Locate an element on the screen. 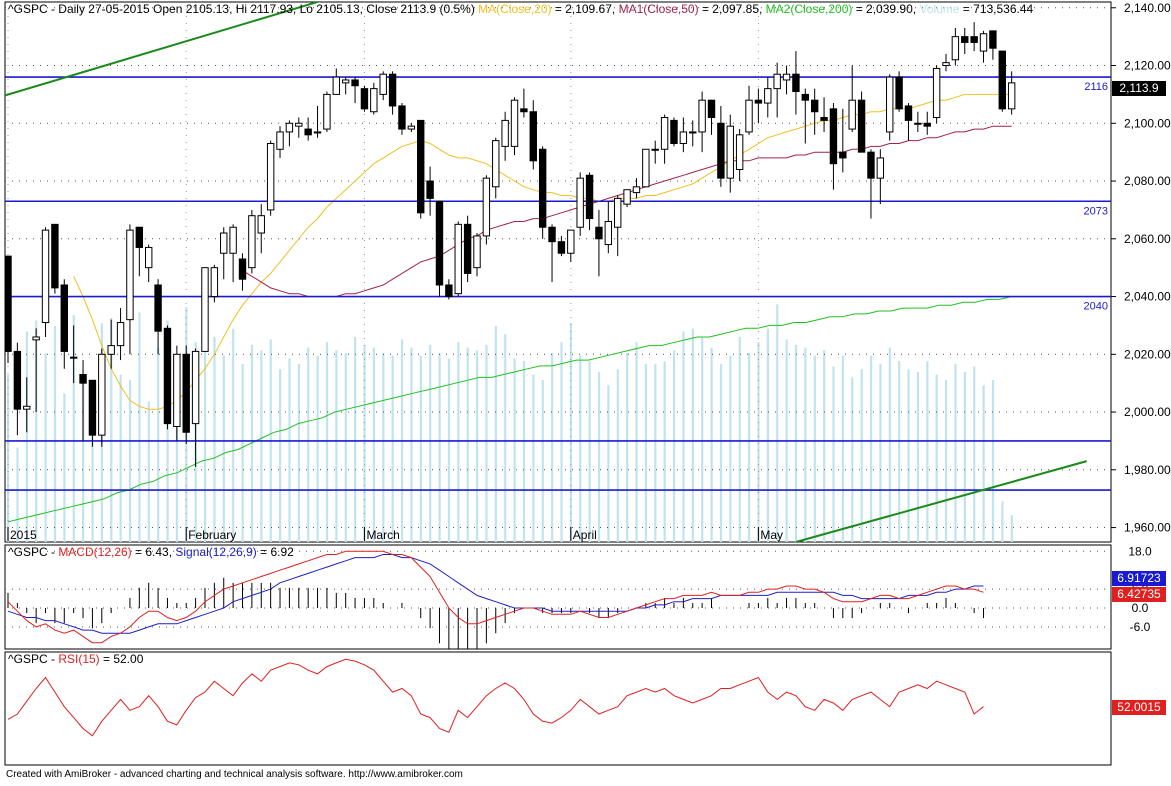  trendline is located at coordinates (941, 501).